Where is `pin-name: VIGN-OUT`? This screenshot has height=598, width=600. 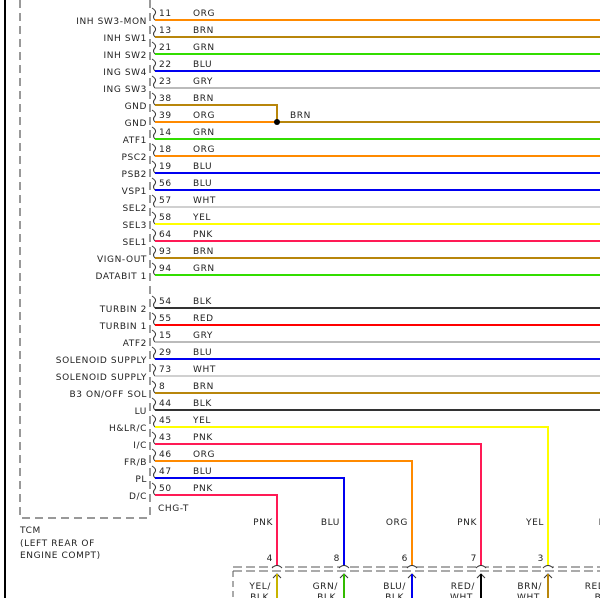 pin-name: VIGN-OUT is located at coordinates (122, 260).